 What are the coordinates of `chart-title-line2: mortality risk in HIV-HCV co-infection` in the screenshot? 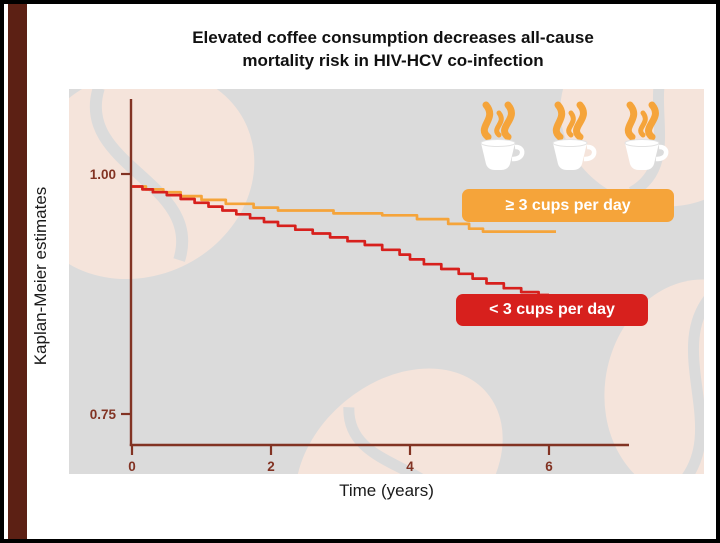 It's located at (393, 61).